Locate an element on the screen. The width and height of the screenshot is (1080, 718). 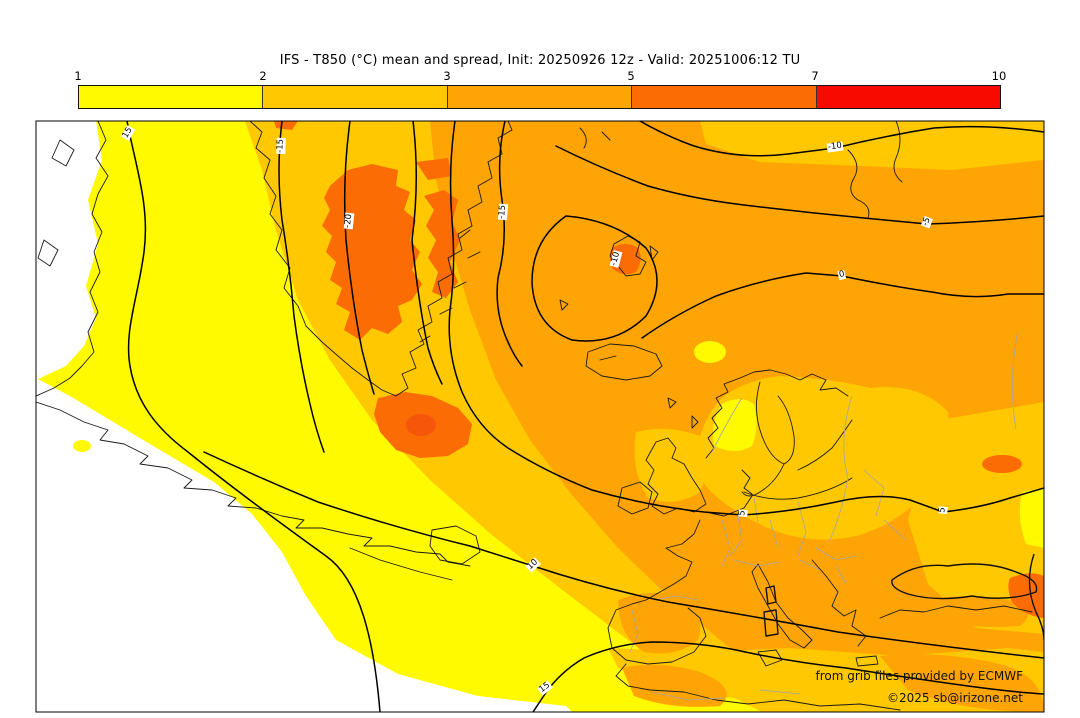
fill-dark-south-core is located at coordinates (421, 425).